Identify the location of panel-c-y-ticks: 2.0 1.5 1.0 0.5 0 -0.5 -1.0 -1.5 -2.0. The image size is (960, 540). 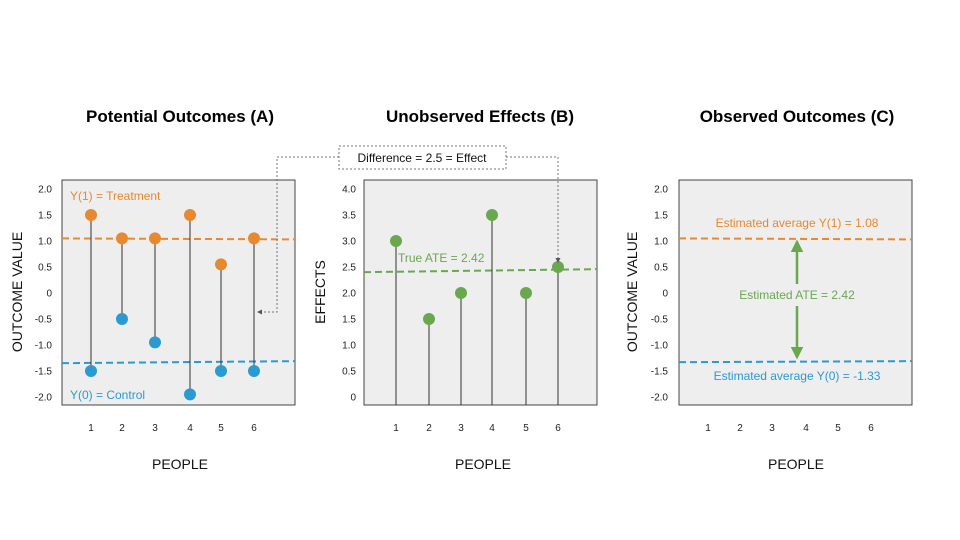
(660, 294).